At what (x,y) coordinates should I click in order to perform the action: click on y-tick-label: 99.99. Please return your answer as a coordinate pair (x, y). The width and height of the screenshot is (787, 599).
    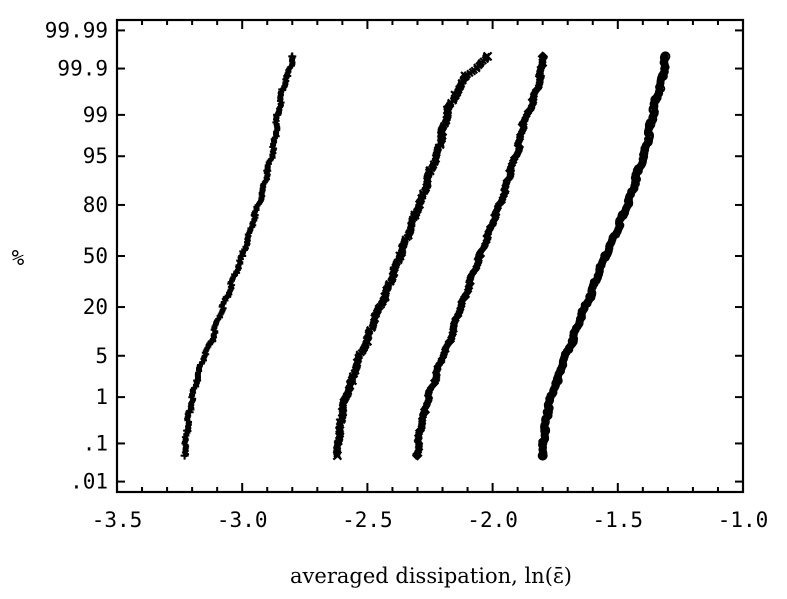
    Looking at the image, I should click on (76, 30).